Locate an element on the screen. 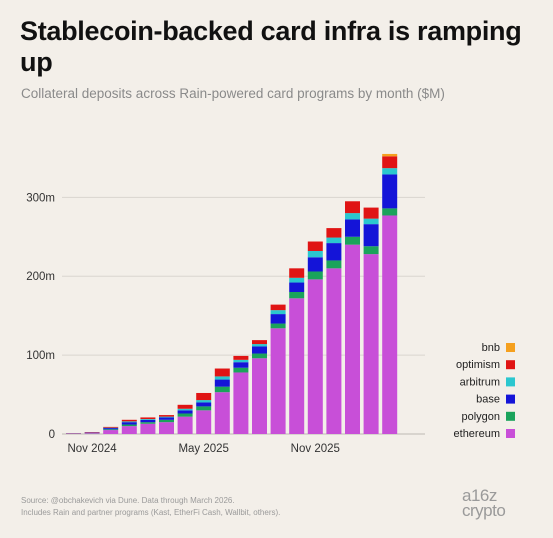 Image resolution: width=553 pixels, height=538 pixels. logo-line-1: a16z is located at coordinates (479, 495).